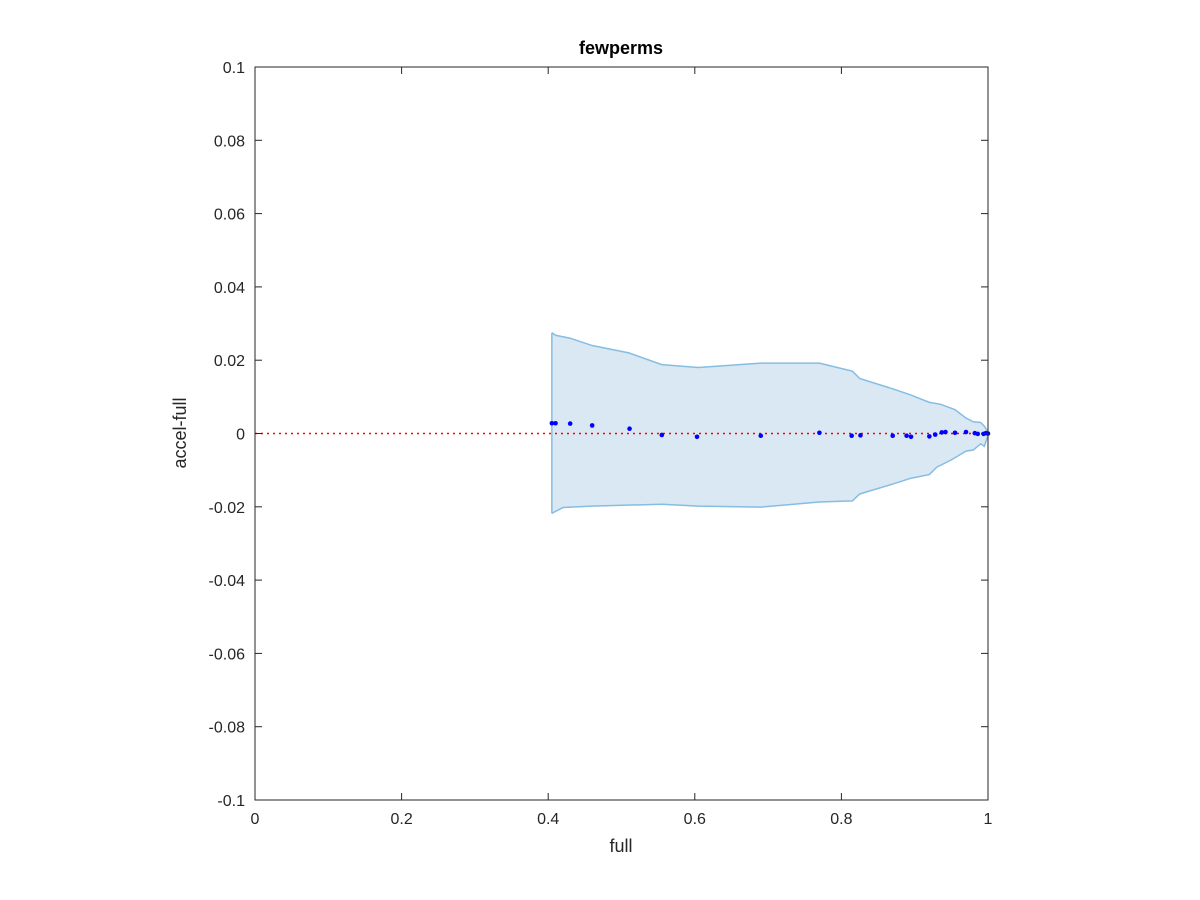  Describe the element at coordinates (695, 819) in the screenshot. I see `x-tick-label: 0.6` at that location.